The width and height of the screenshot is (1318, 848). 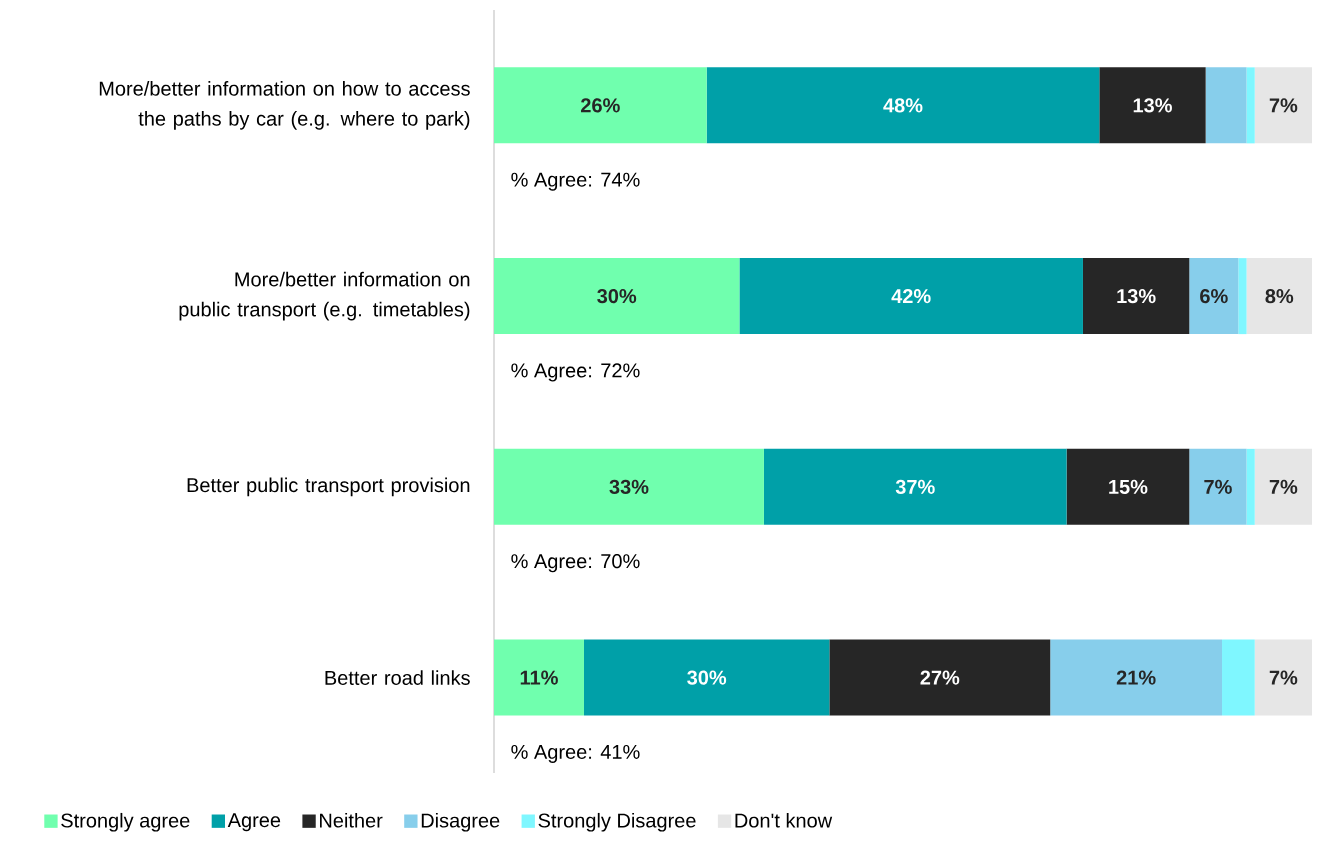 I want to click on data-label: 48%, so click(x=903, y=105).